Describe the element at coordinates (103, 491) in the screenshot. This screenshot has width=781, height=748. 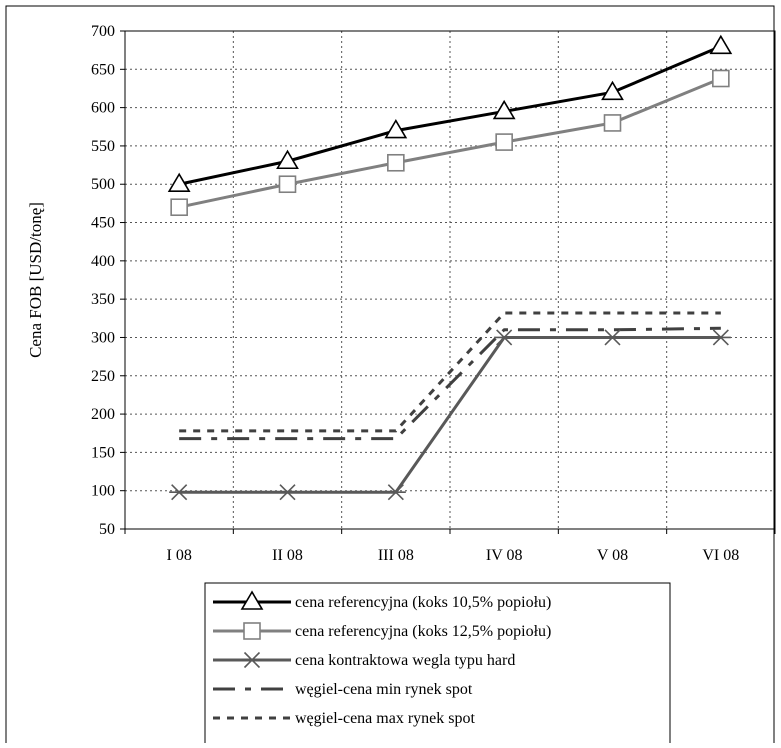
I see `y-tick-label: 100` at that location.